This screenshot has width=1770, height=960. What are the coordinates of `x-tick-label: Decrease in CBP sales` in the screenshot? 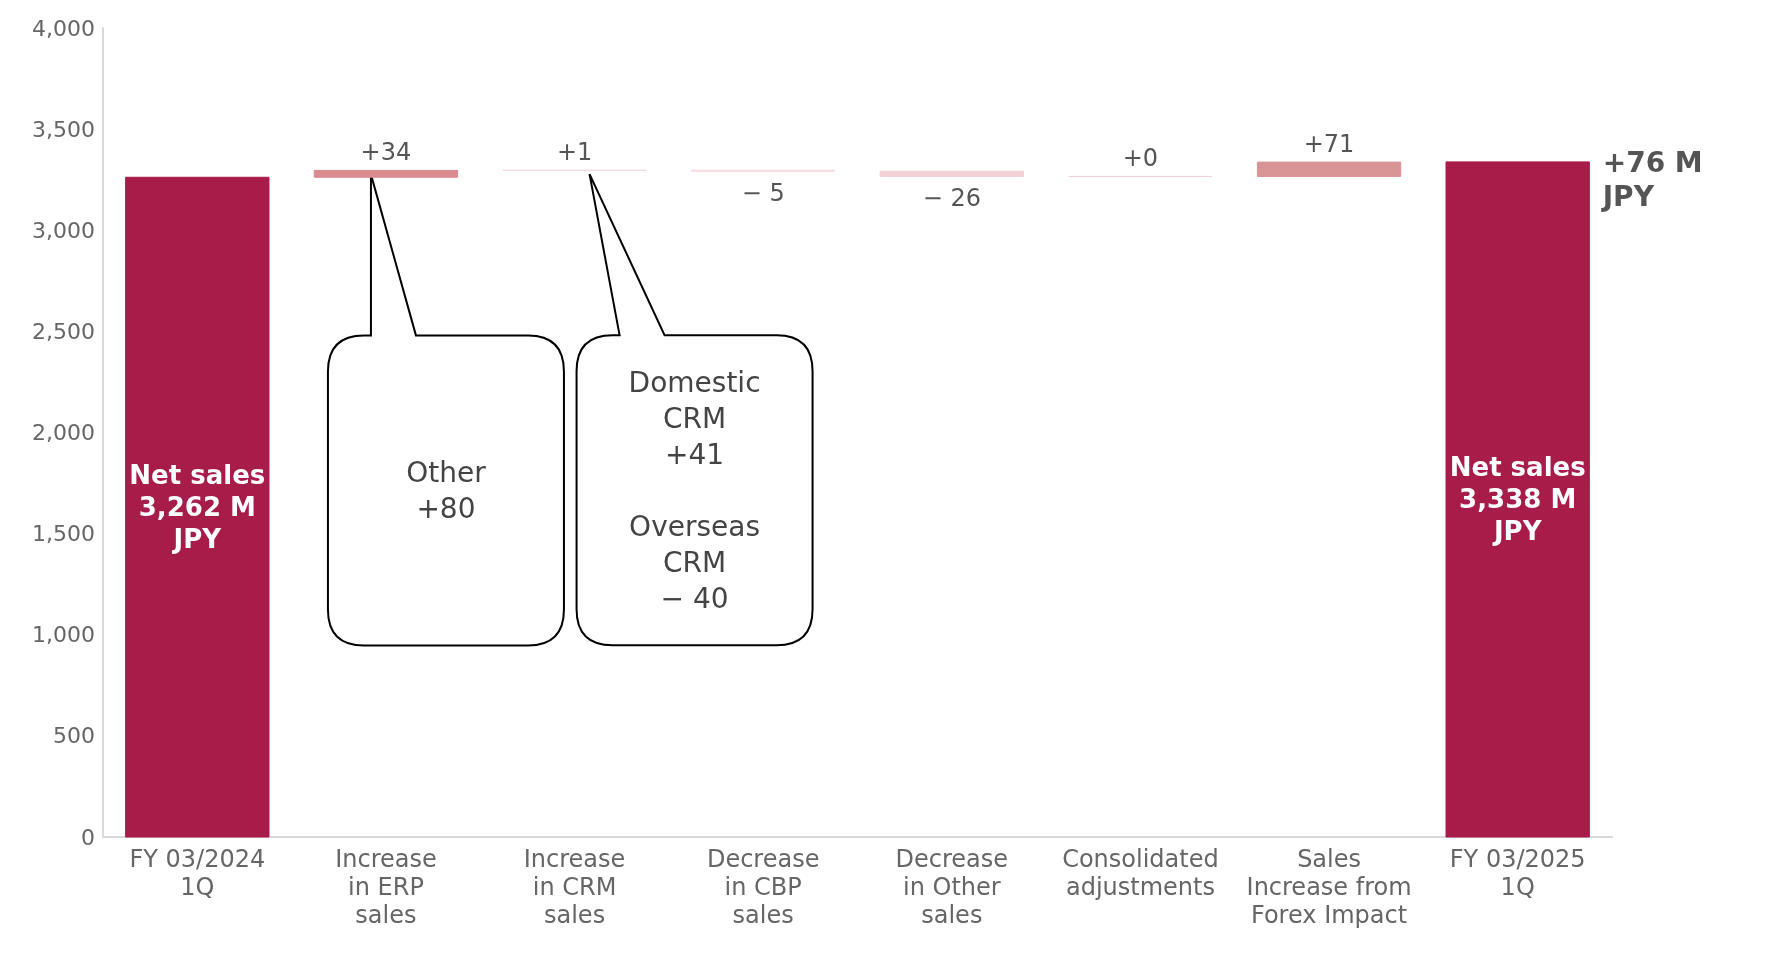 It's located at (763, 887).